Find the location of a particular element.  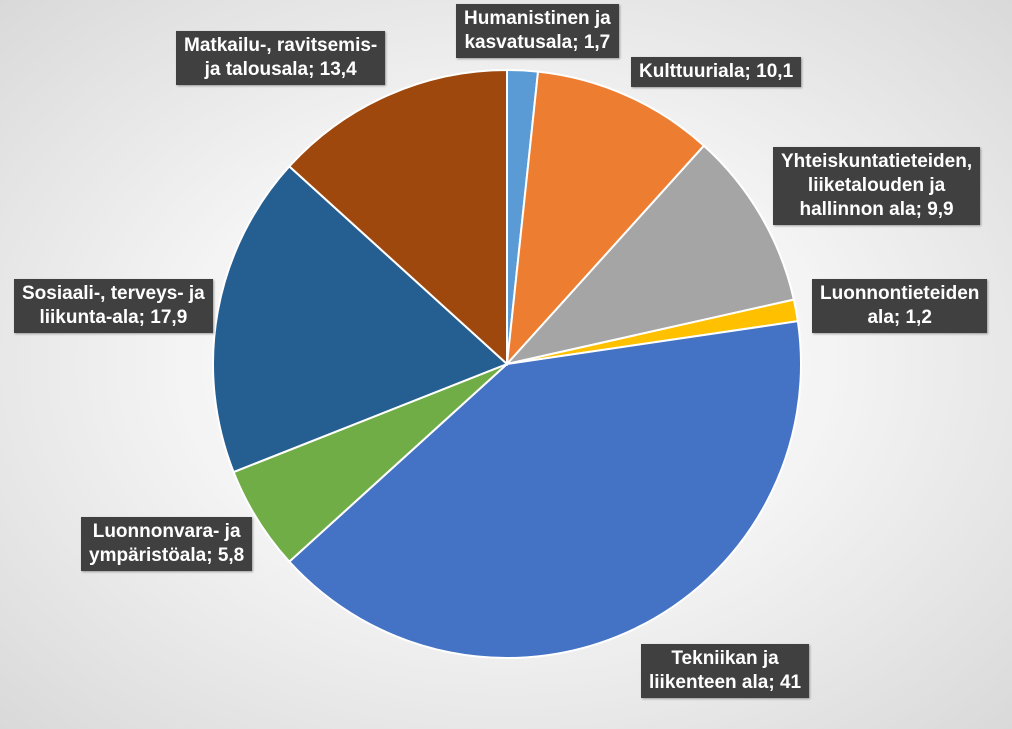

data-label-kulttuuriala: Kulttuuriala; 10,1 is located at coordinates (716, 72).